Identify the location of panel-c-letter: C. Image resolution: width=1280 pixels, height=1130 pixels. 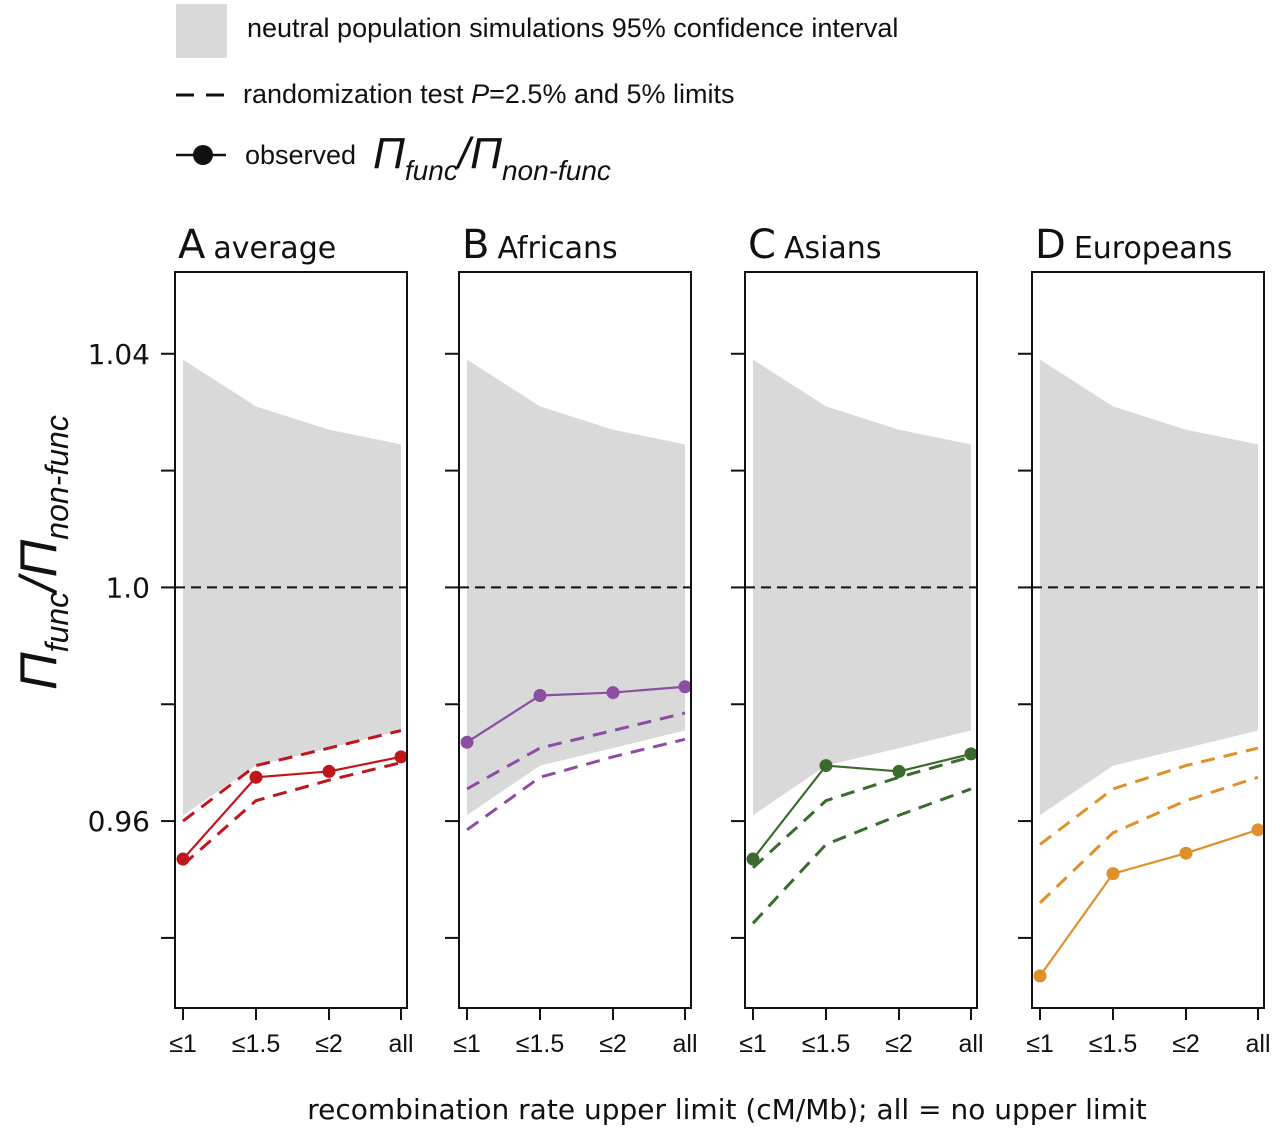
(762, 245).